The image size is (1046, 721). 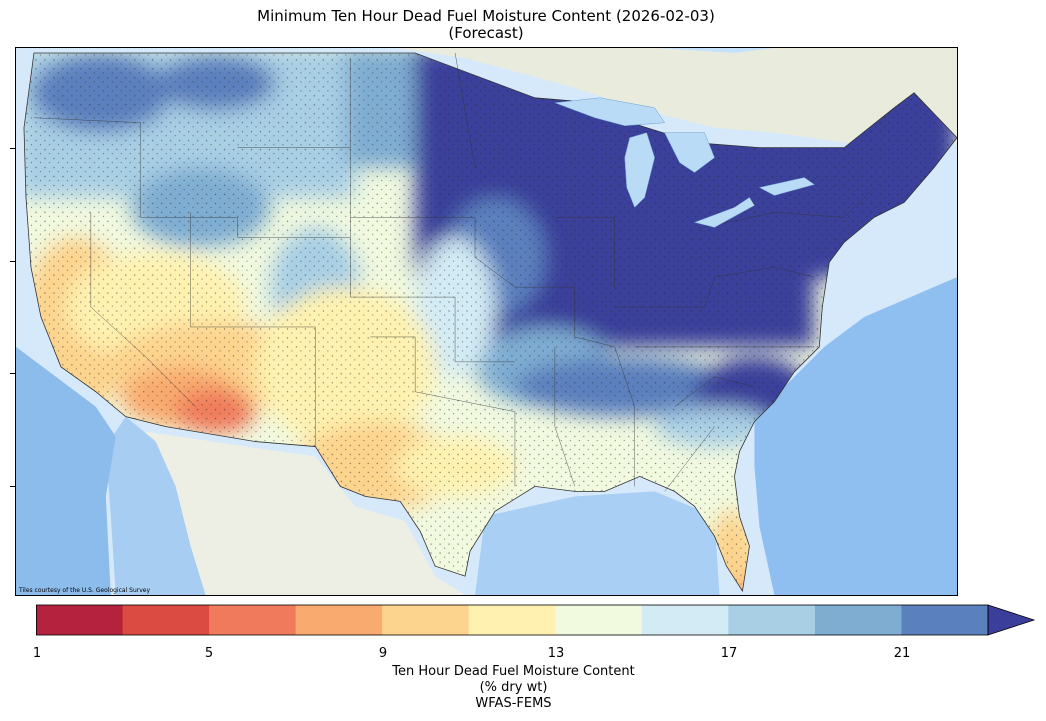 I want to click on pacific-coast-water, so click(x=155, y=505).